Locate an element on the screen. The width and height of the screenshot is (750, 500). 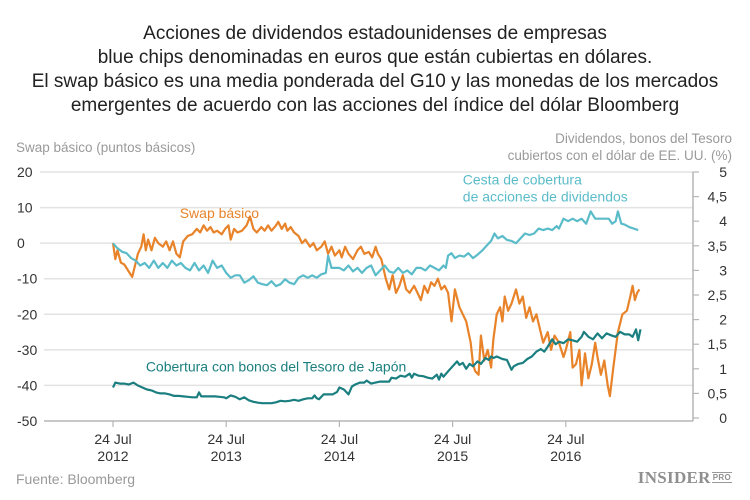
y-right-tick-label: 3 is located at coordinates (723, 270).